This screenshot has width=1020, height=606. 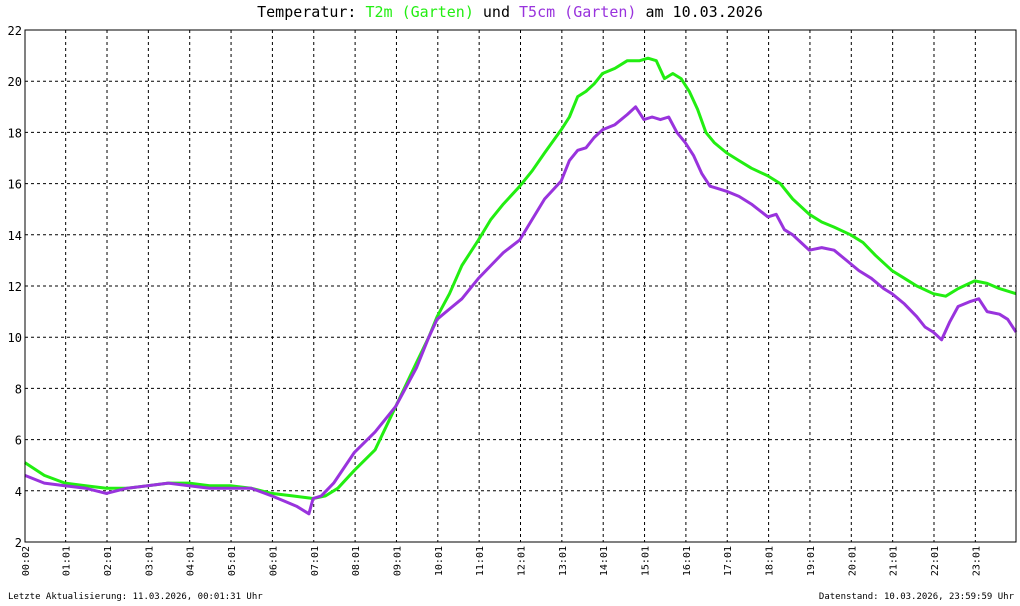 I want to click on x-tick-label: 13:01, so click(x=563, y=561).